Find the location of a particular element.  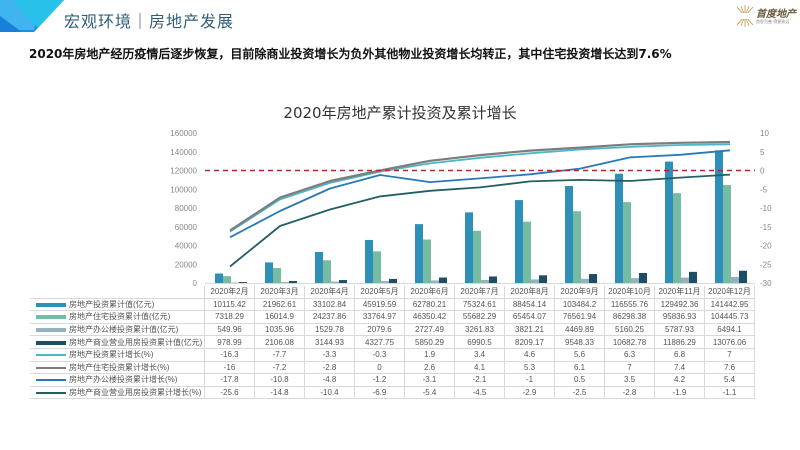

data-cell: 33764.97 is located at coordinates (379, 317).